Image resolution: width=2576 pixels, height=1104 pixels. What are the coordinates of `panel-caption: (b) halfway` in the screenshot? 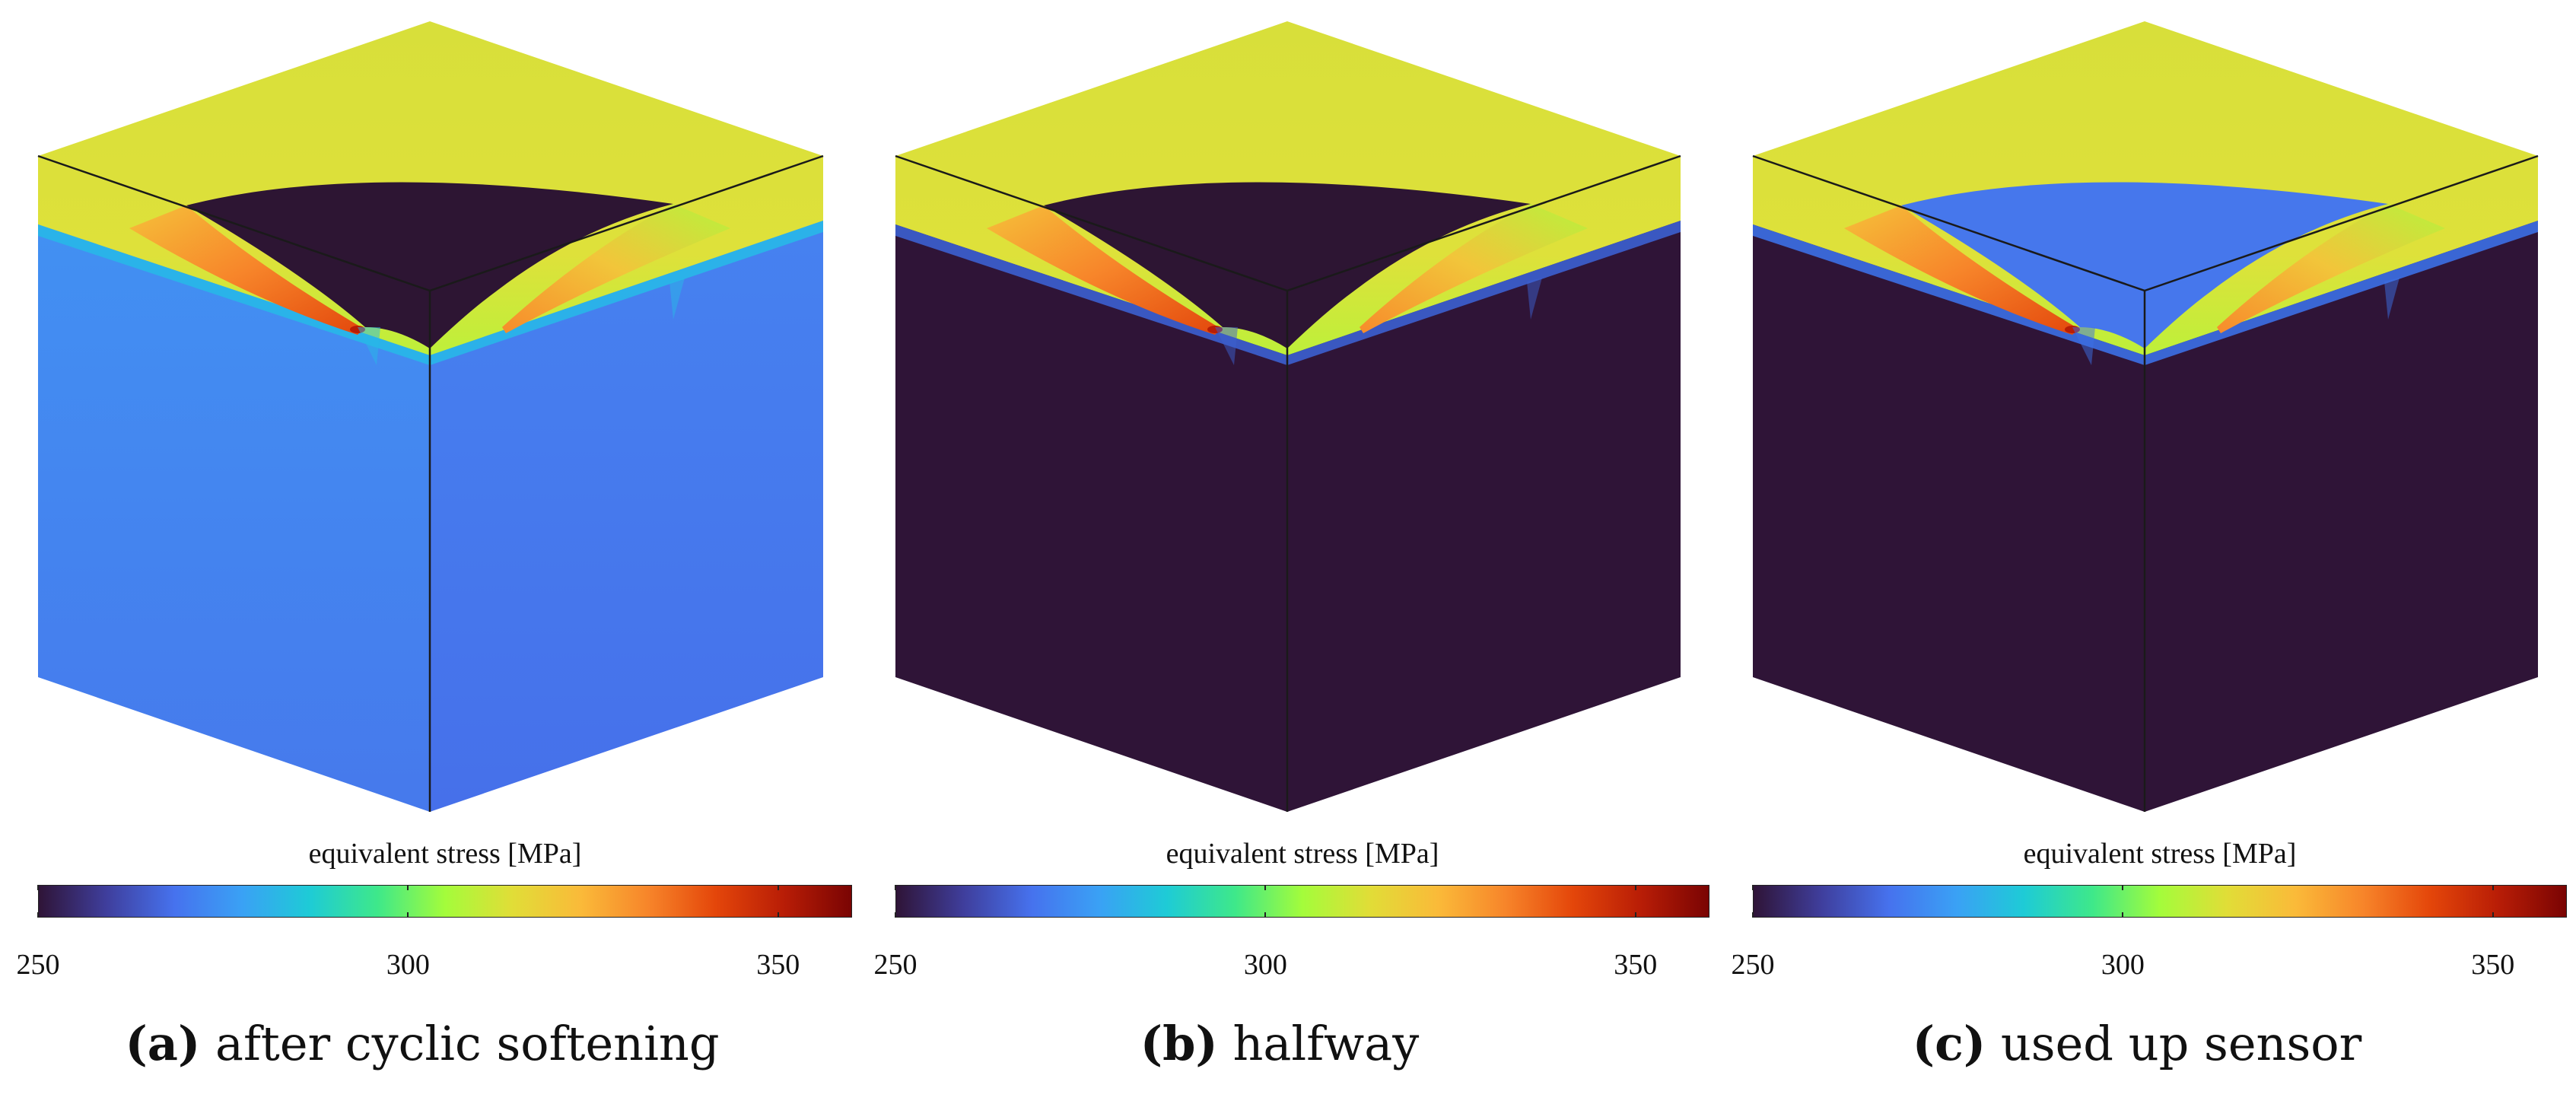 It's located at (1279, 1043).